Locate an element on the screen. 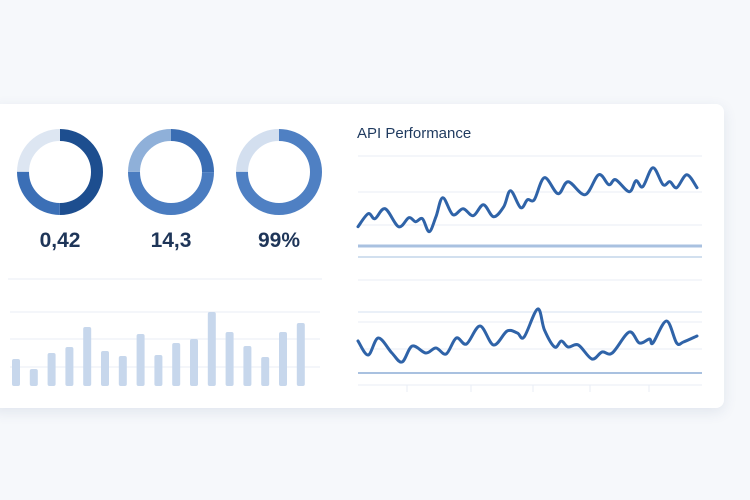 The width and height of the screenshot is (750, 500). chart-title: API Performance is located at coordinates (414, 133).